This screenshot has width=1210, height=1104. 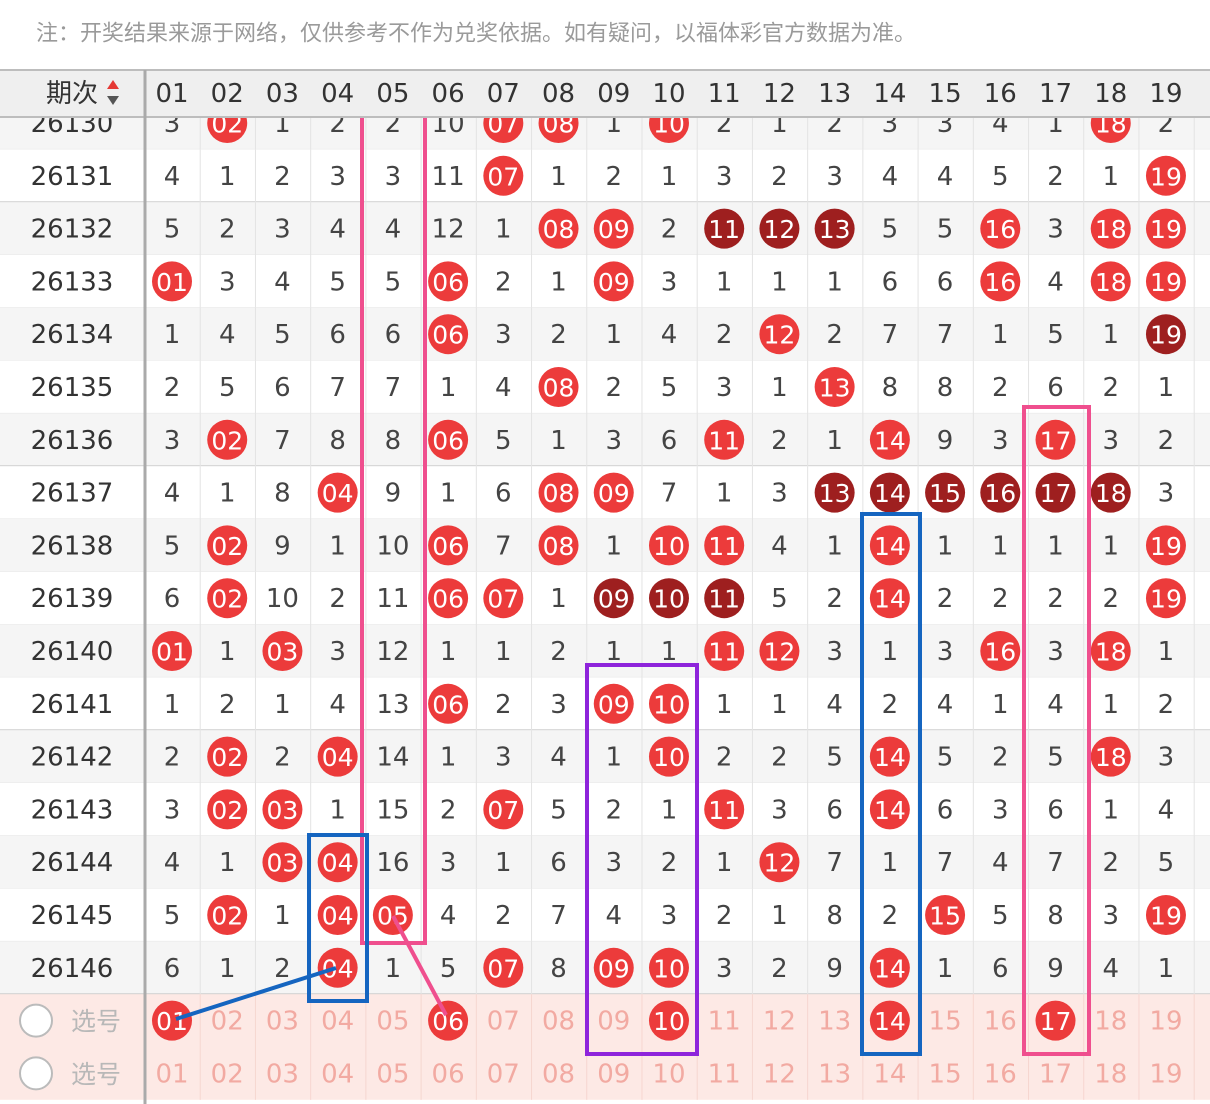 What do you see at coordinates (724, 1022) in the screenshot?
I see `cell-number: 11` at bounding box center [724, 1022].